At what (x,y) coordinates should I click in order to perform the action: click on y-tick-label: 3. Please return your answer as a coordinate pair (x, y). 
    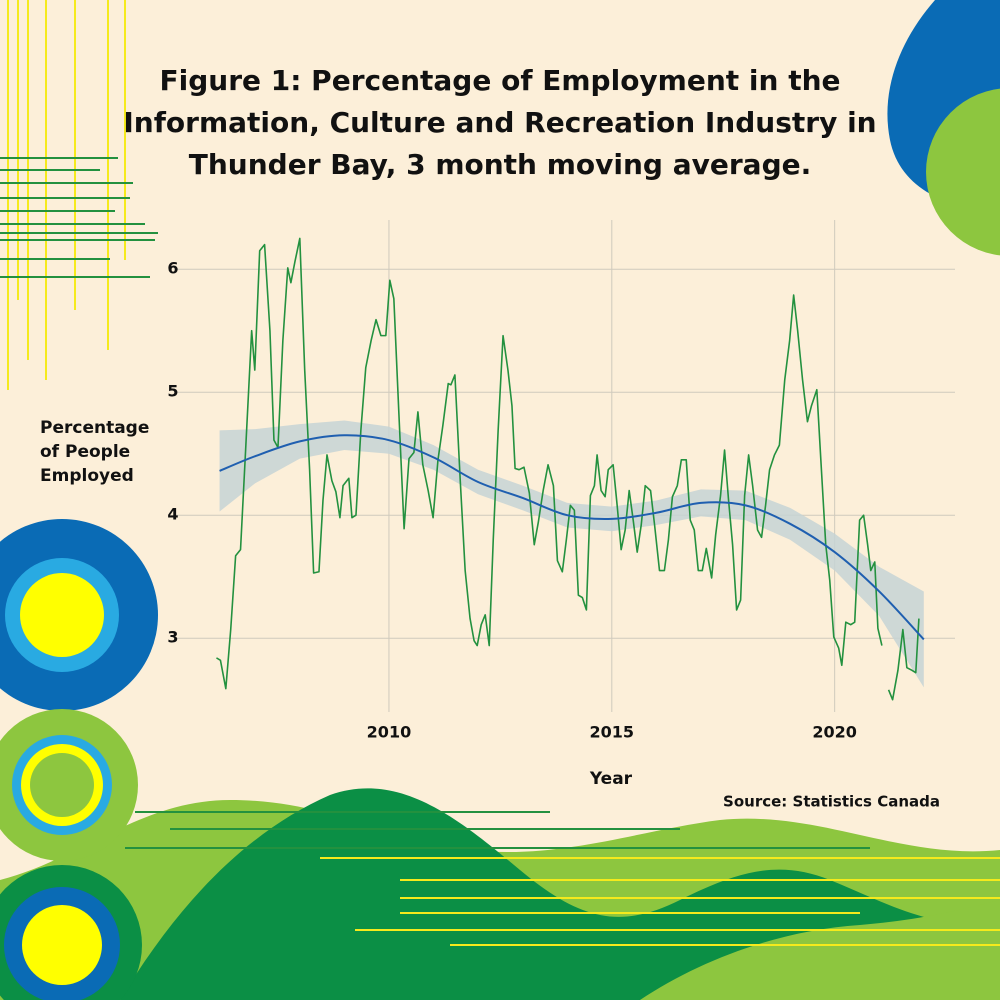
    Looking at the image, I should click on (172, 637).